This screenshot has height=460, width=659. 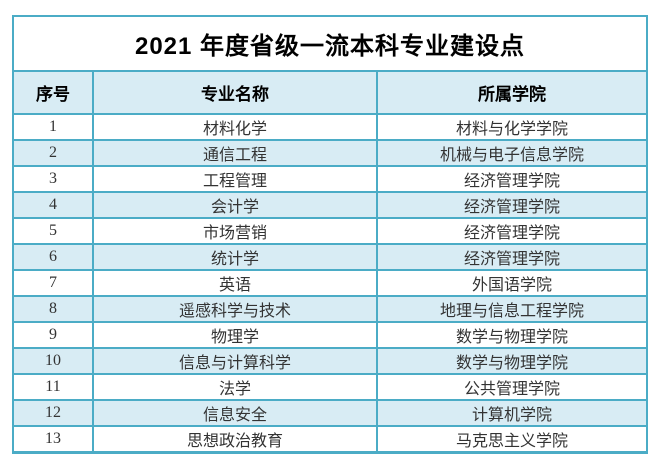 What do you see at coordinates (53, 179) in the screenshot?
I see `row-index-cell: 3` at bounding box center [53, 179].